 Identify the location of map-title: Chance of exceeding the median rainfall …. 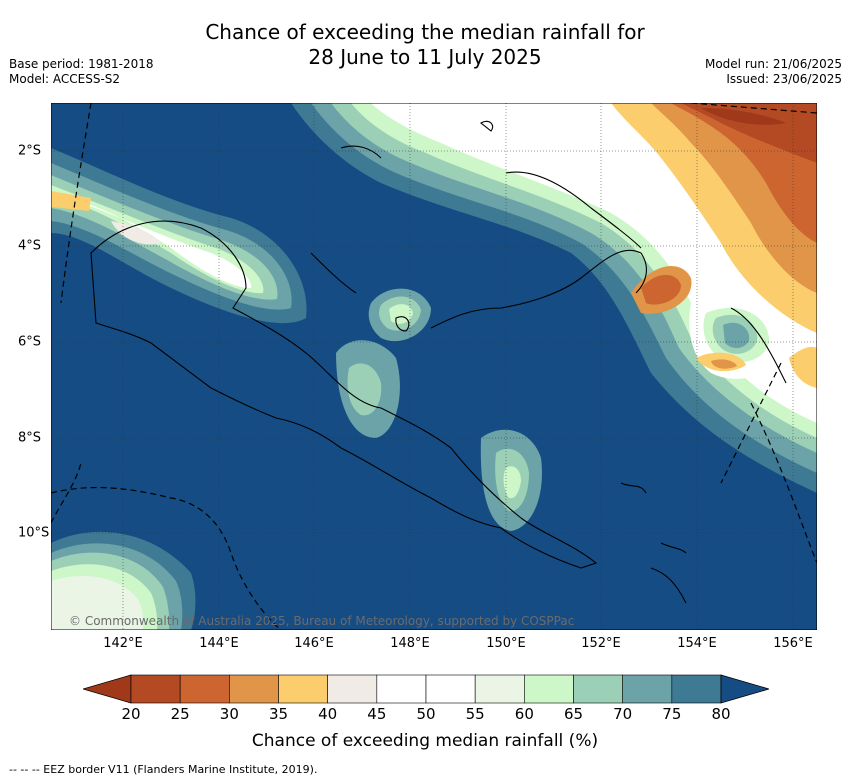
(425, 45).